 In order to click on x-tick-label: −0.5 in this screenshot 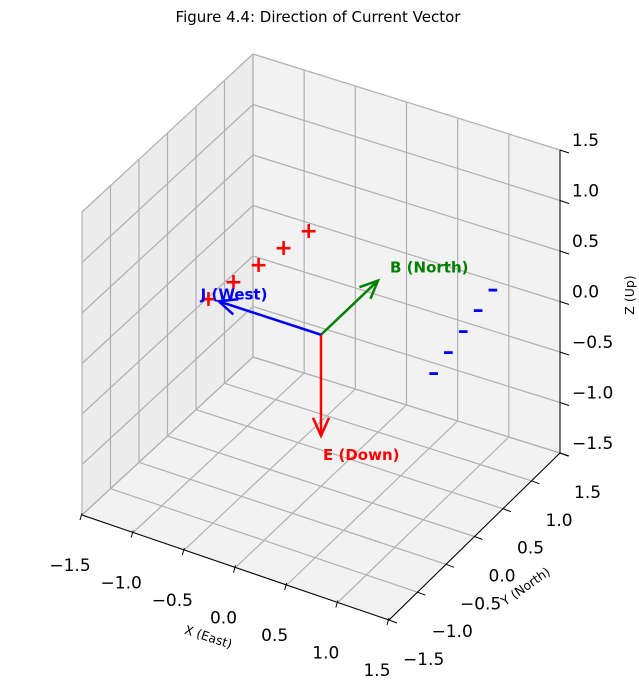, I will do `click(172, 601)`.